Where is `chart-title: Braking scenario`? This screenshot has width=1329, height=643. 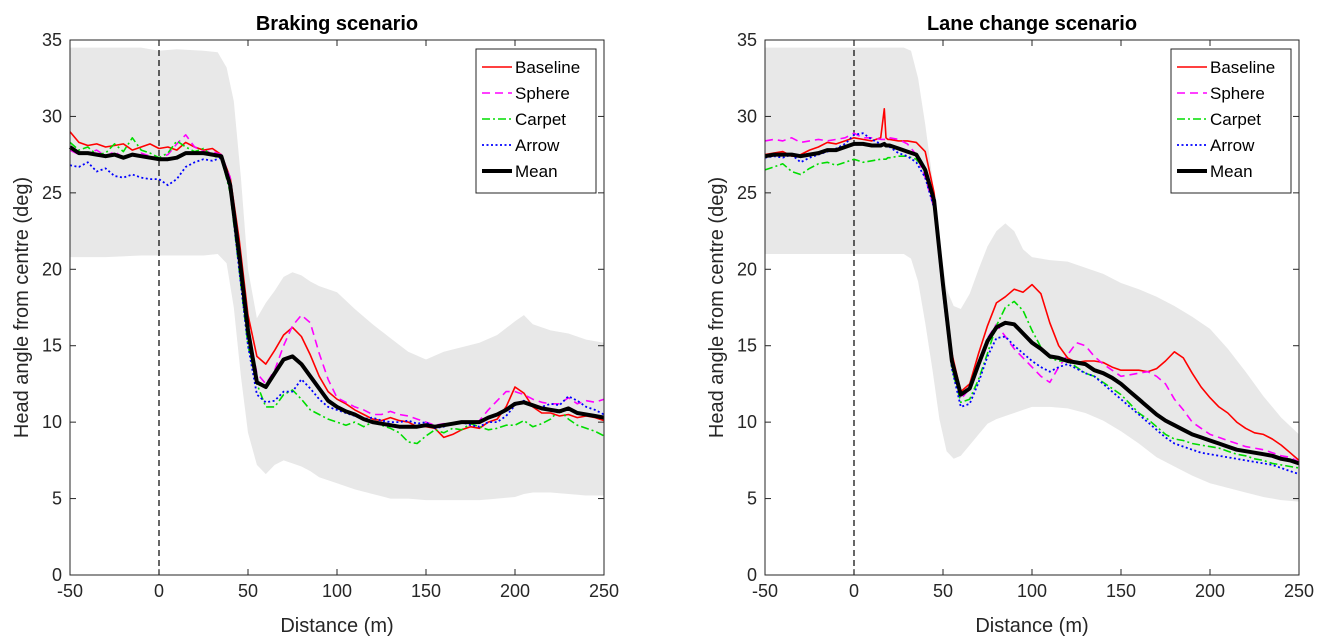
chart-title: Braking scenario is located at coordinates (337, 24).